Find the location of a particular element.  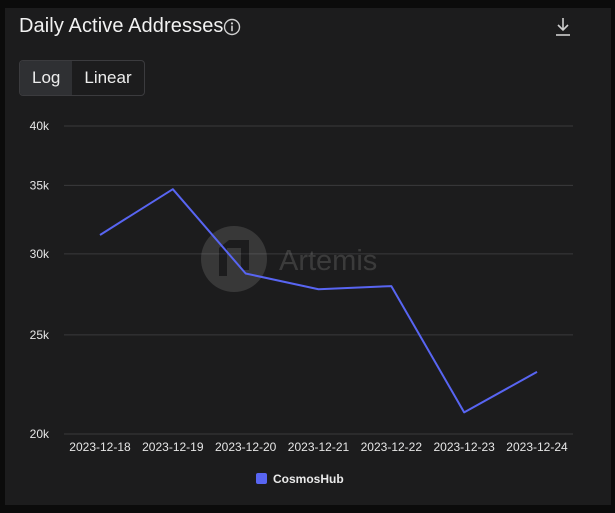

y-tick-label: 30k is located at coordinates (40, 254).